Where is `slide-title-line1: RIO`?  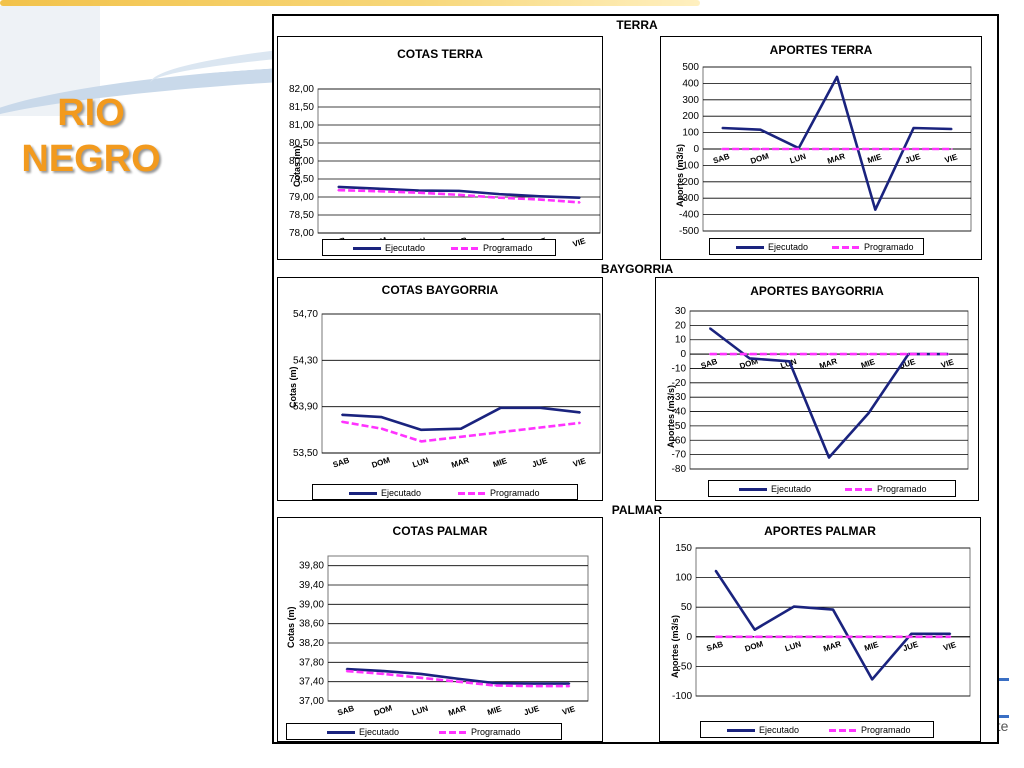
slide-title-line1: RIO is located at coordinates (91, 113).